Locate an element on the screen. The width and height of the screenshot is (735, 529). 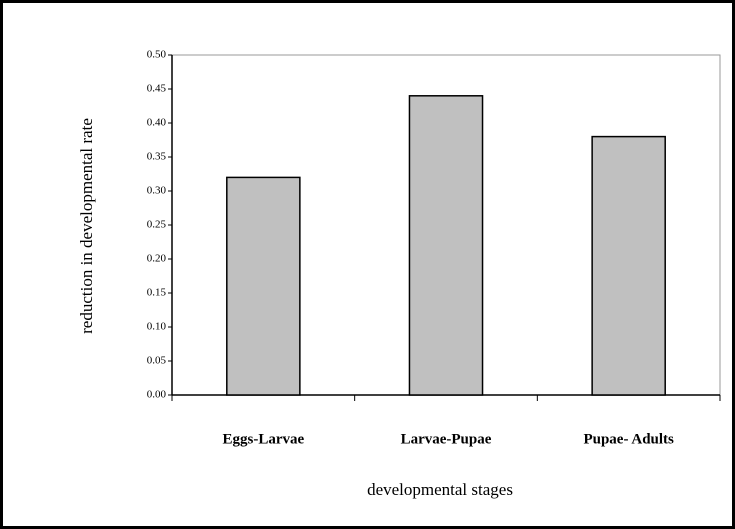
y-tick-label: 0.45 is located at coordinates (157, 89).